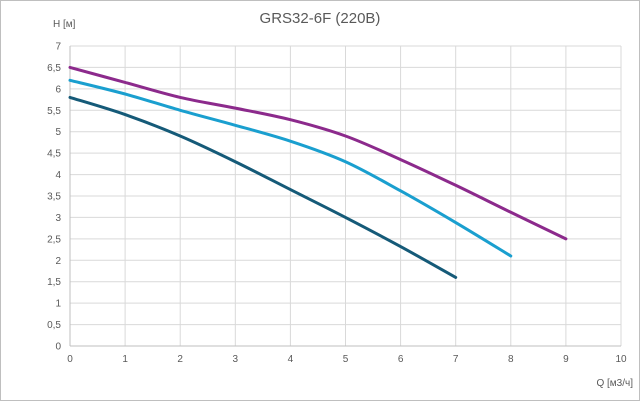 The image size is (640, 401). I want to click on y-tick-label: 7, so click(58, 47).